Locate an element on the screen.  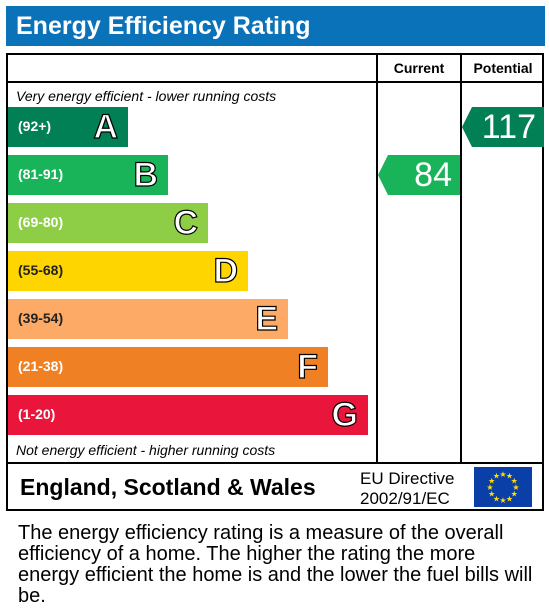
potential-column-divider is located at coordinates (461, 258).